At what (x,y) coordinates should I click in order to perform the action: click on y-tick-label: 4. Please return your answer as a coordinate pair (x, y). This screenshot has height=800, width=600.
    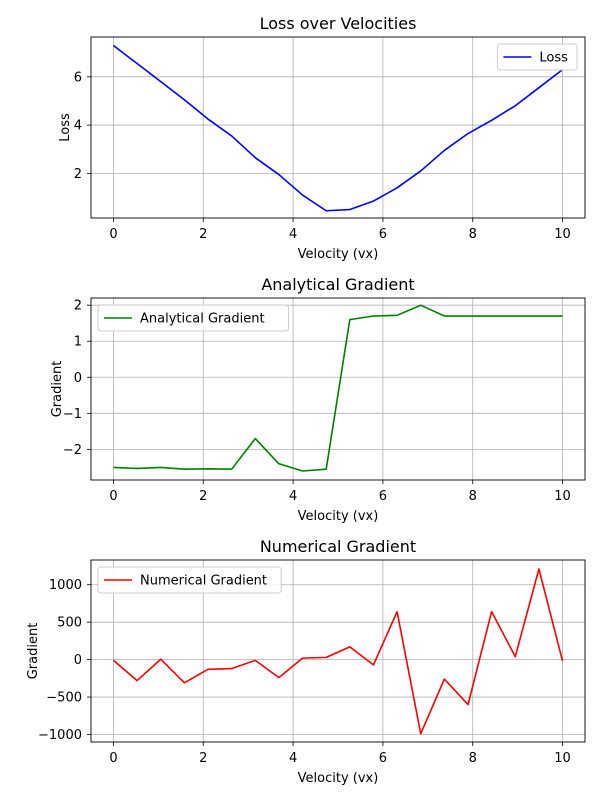
    Looking at the image, I should click on (78, 126).